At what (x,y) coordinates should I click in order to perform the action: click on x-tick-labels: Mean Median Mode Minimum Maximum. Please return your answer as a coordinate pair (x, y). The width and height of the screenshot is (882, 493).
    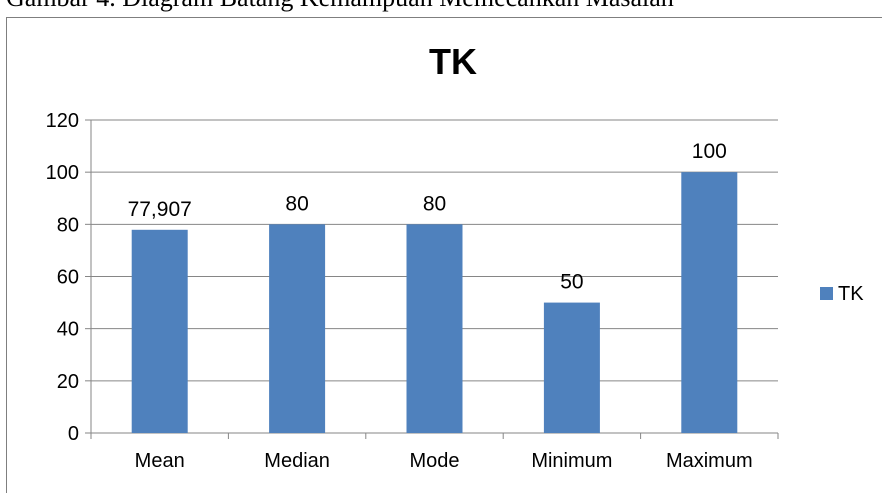
    Looking at the image, I should click on (444, 461).